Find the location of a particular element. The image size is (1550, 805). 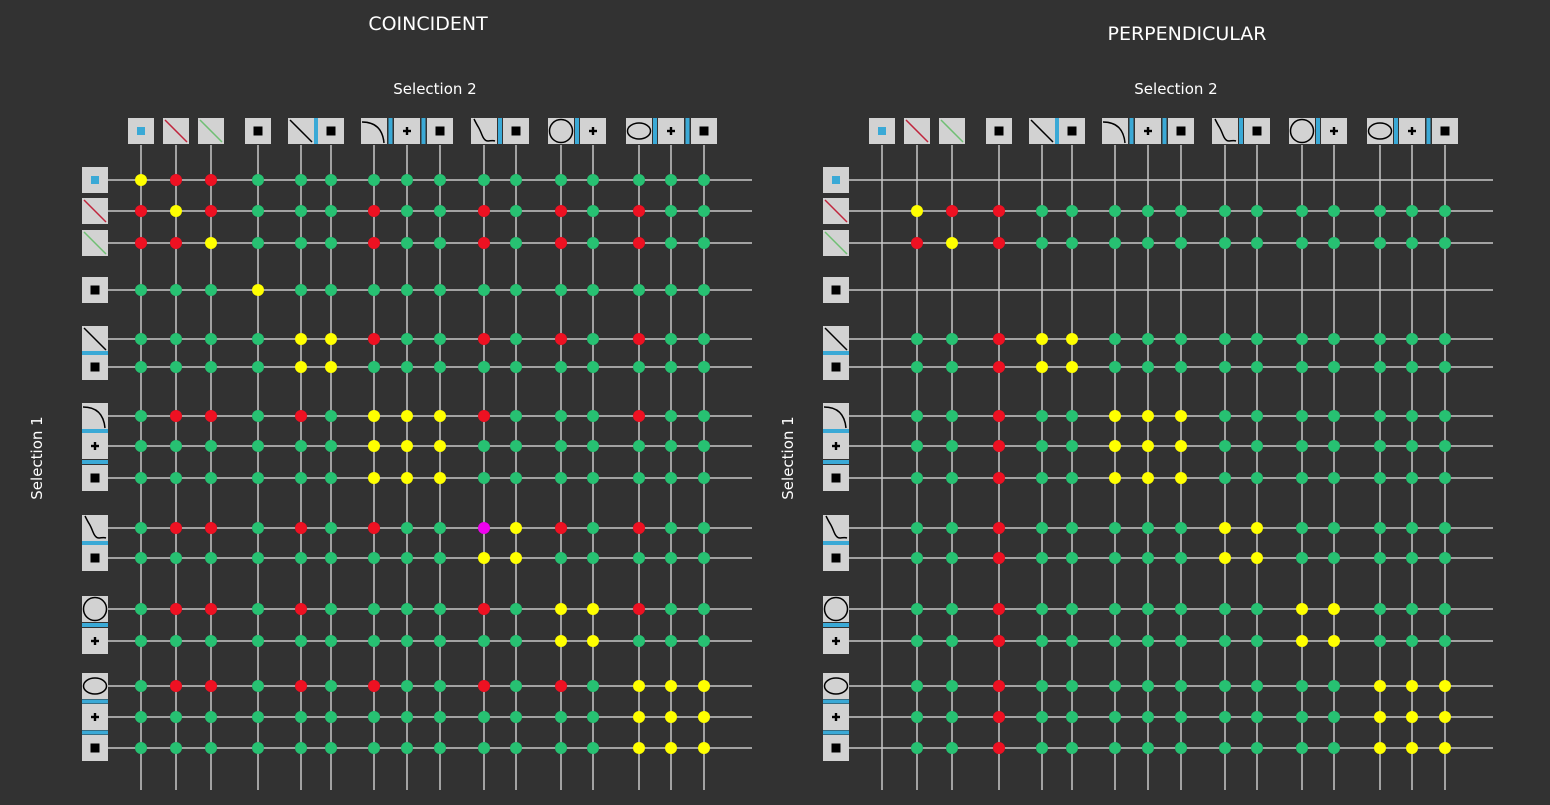

circle-icon is located at coordinates (1302, 131).